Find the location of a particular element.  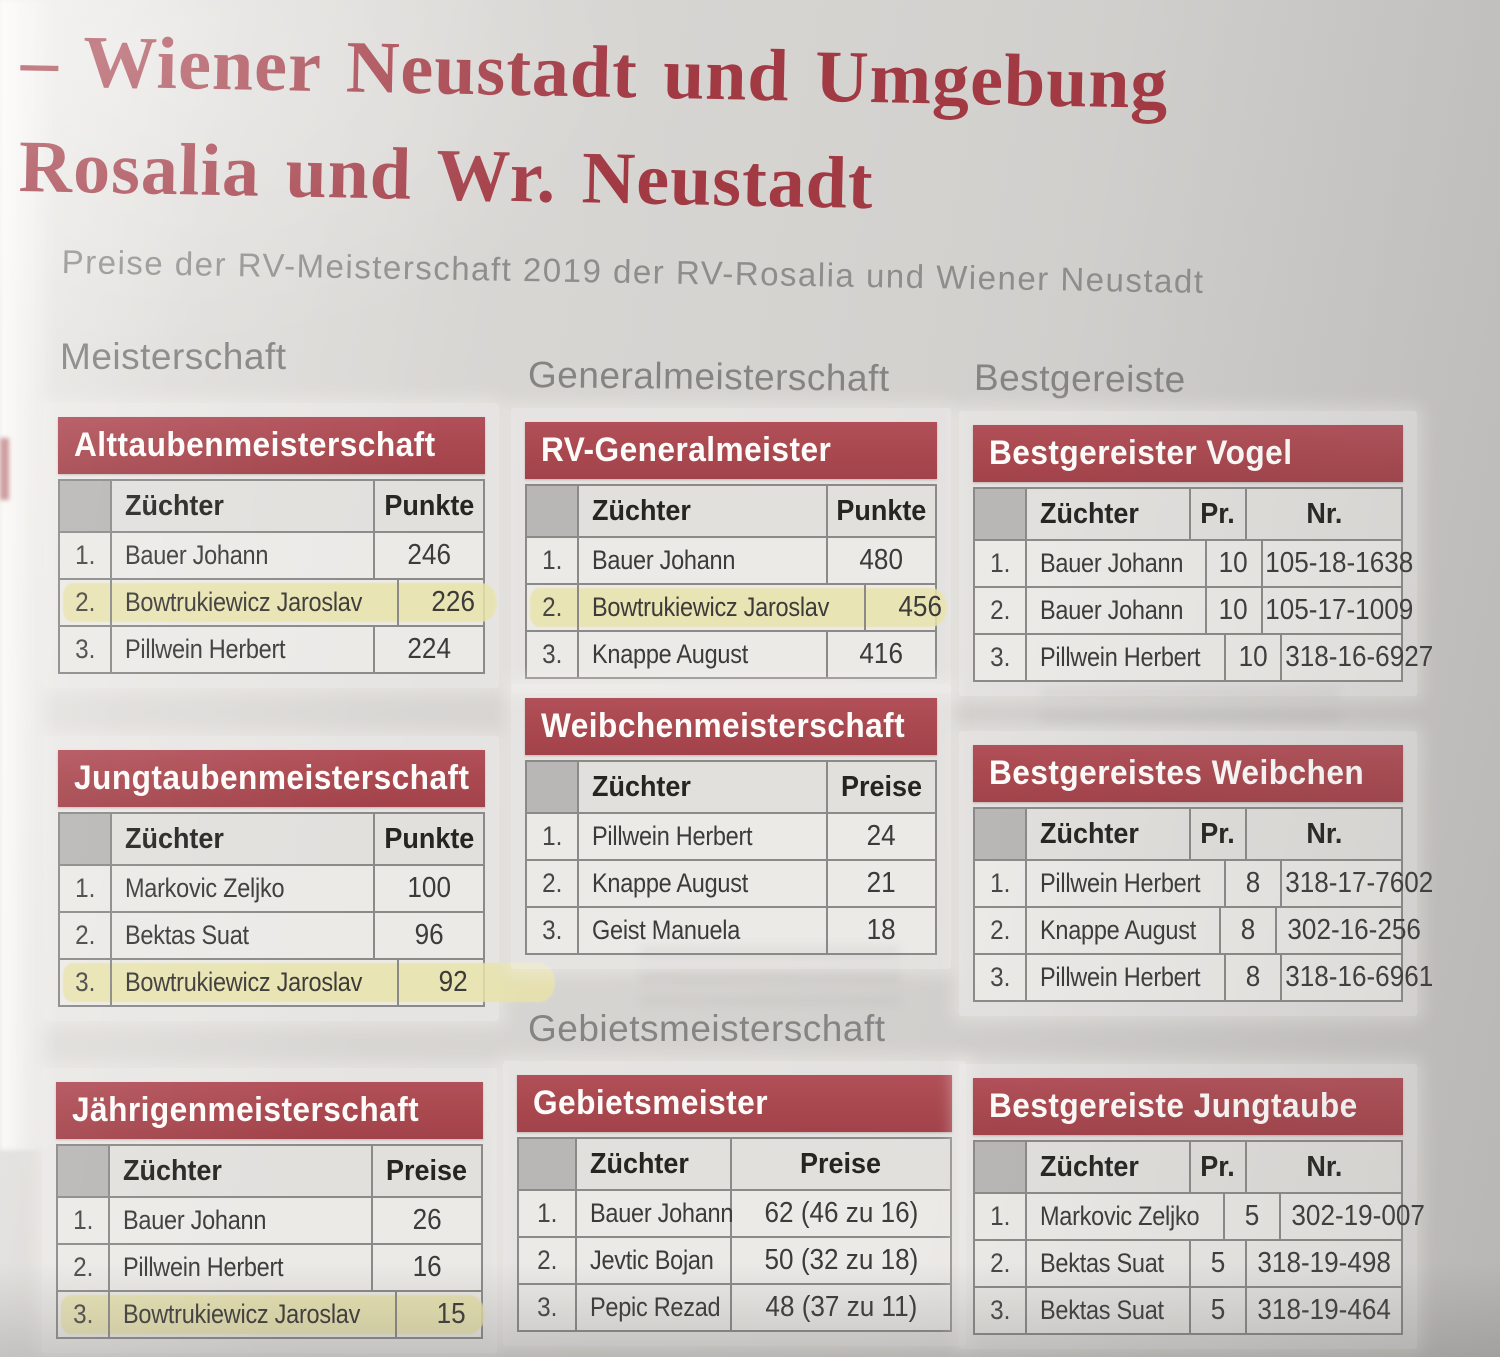

table-row: 3. Pillwein Herbert 224 is located at coordinates (271, 648).